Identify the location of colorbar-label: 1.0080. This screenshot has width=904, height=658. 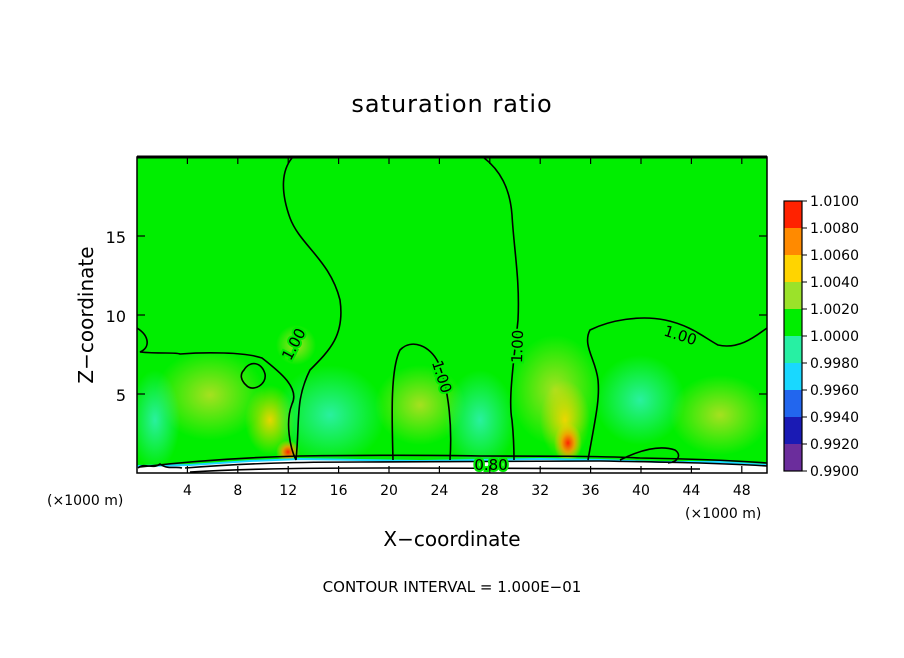
(834, 229).